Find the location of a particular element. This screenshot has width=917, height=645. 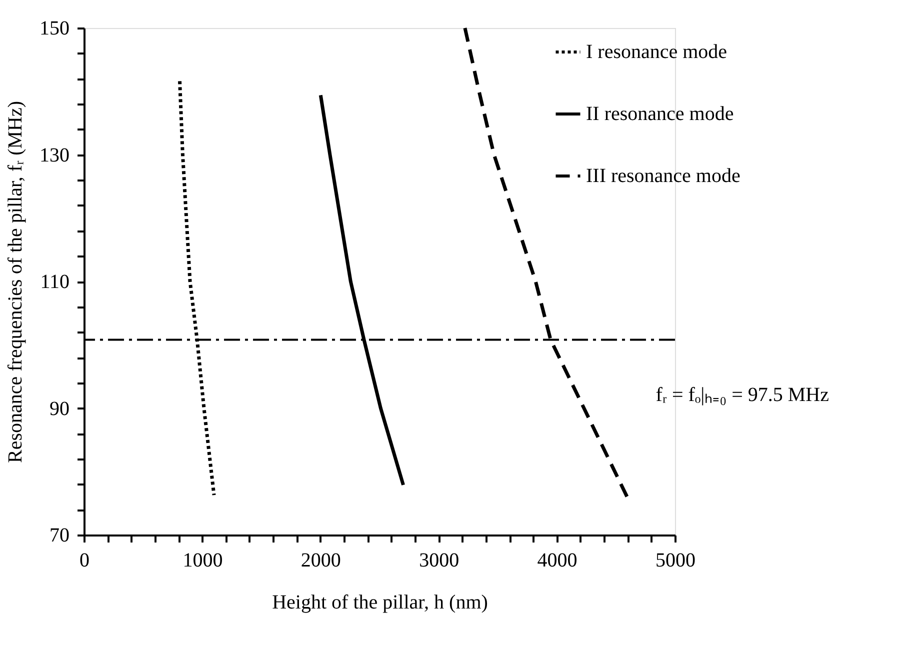

x-tick-label: 1000 is located at coordinates (202, 561).